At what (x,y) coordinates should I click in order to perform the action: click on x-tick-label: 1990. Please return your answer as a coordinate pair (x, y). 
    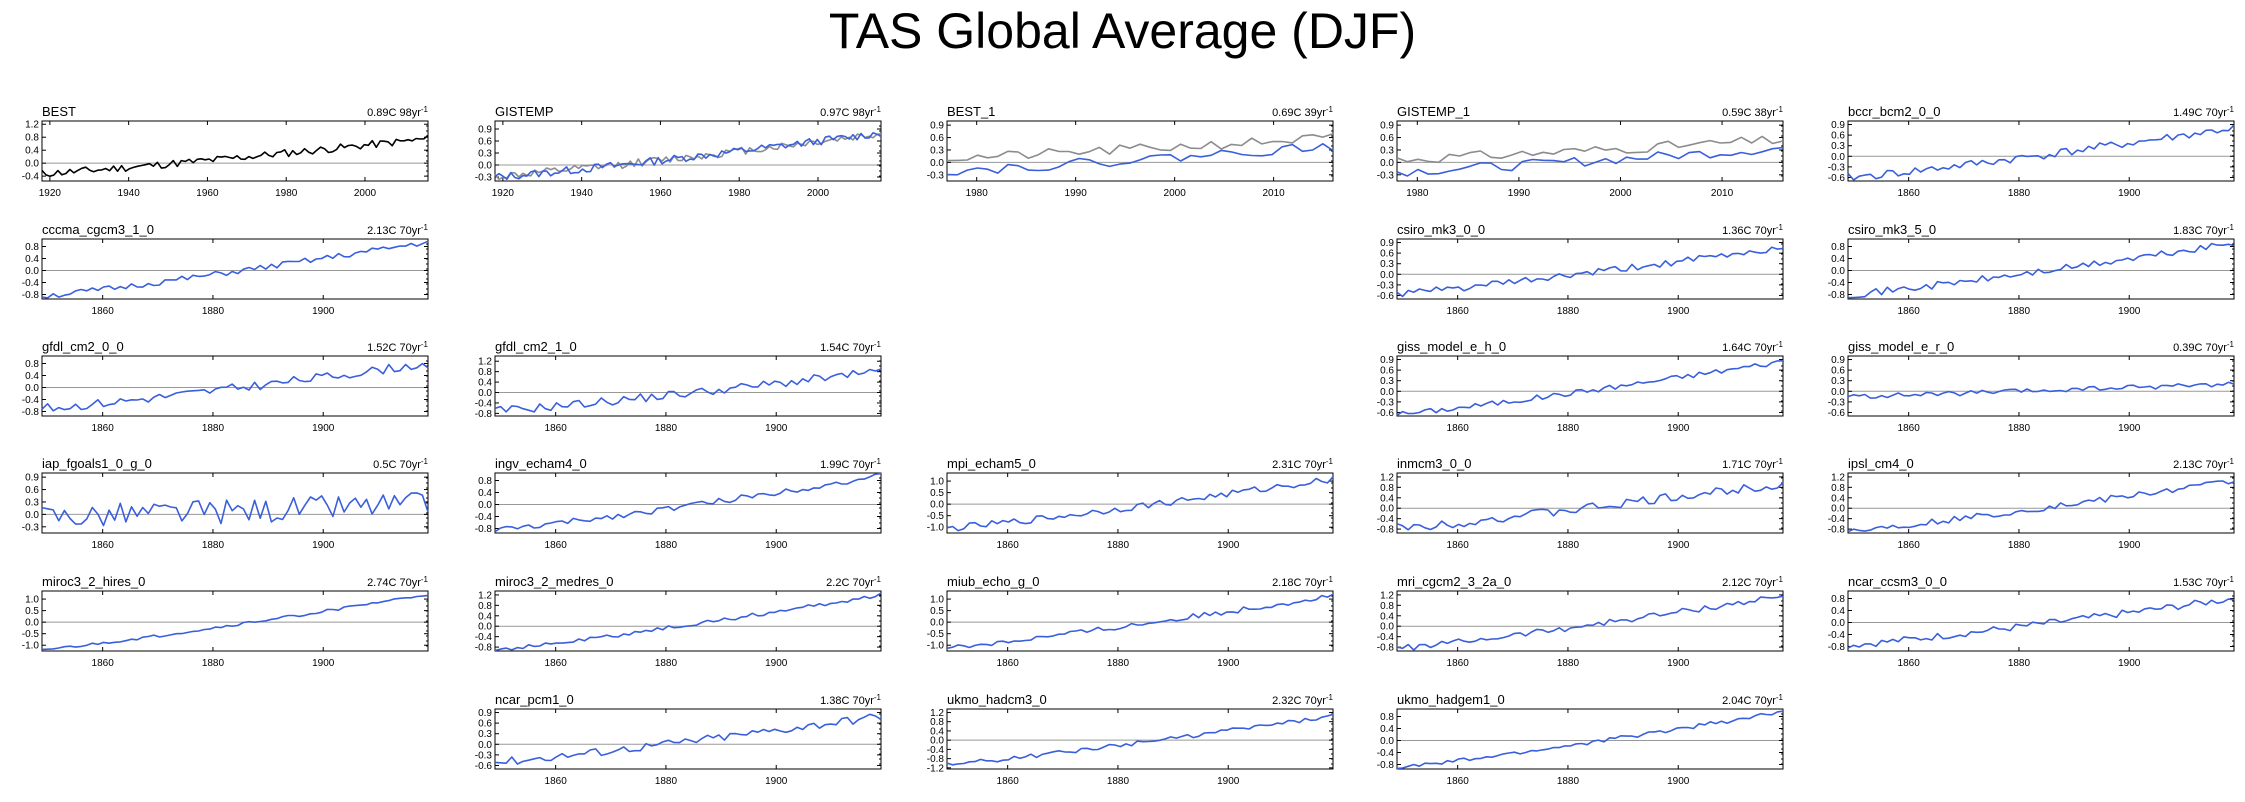
    Looking at the image, I should click on (1519, 193).